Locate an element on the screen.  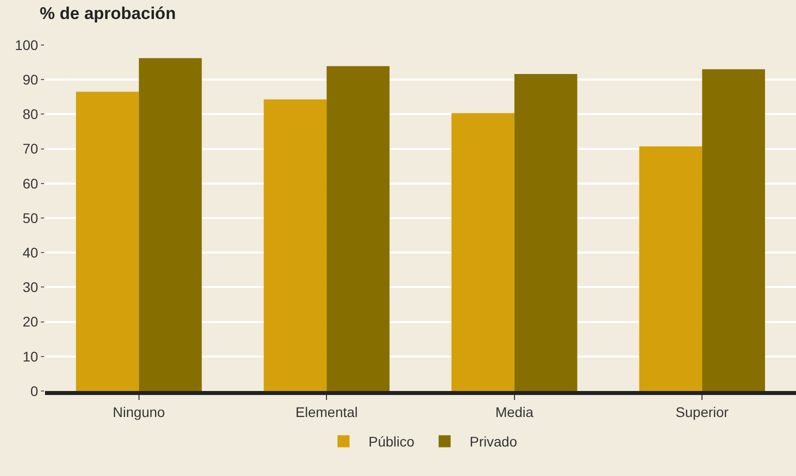
y-tick-label: 70 is located at coordinates (30, 148).